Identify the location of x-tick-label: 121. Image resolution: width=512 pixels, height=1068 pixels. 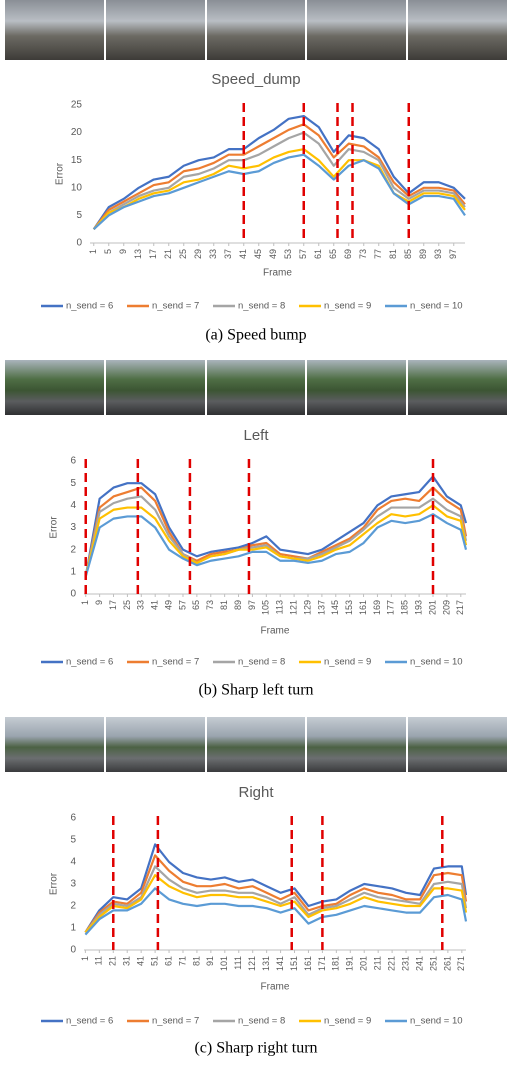
(293, 607).